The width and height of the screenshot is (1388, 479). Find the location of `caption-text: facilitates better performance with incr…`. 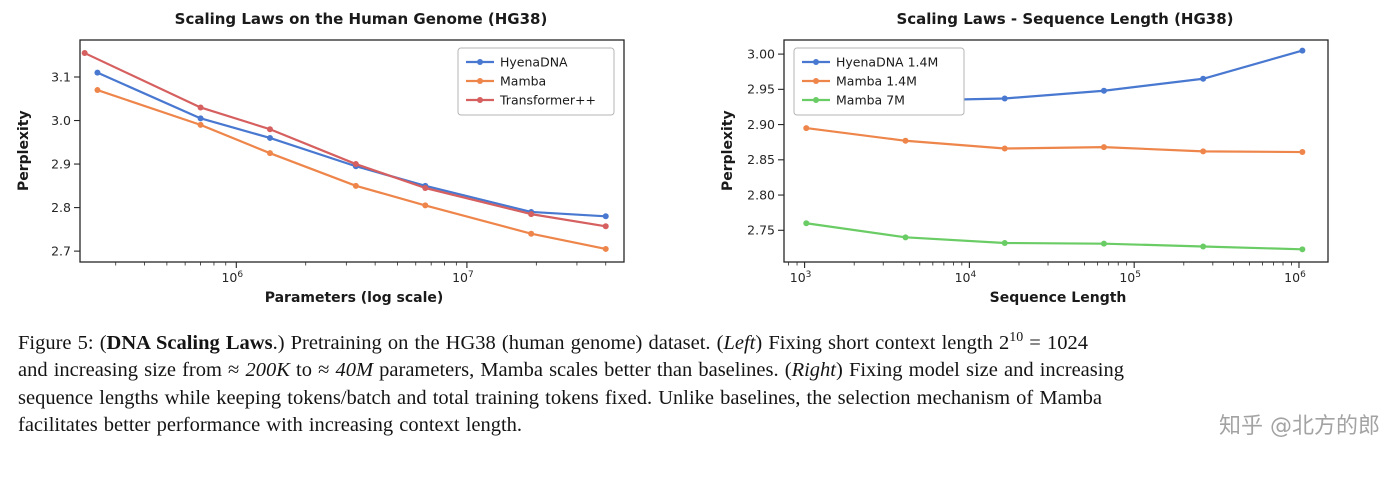

caption-text: facilitates better performance with incr… is located at coordinates (270, 425).